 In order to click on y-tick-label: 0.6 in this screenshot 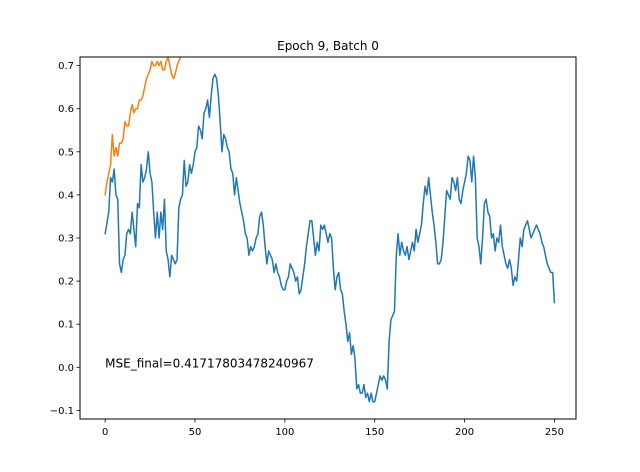, I will do `click(66, 109)`.